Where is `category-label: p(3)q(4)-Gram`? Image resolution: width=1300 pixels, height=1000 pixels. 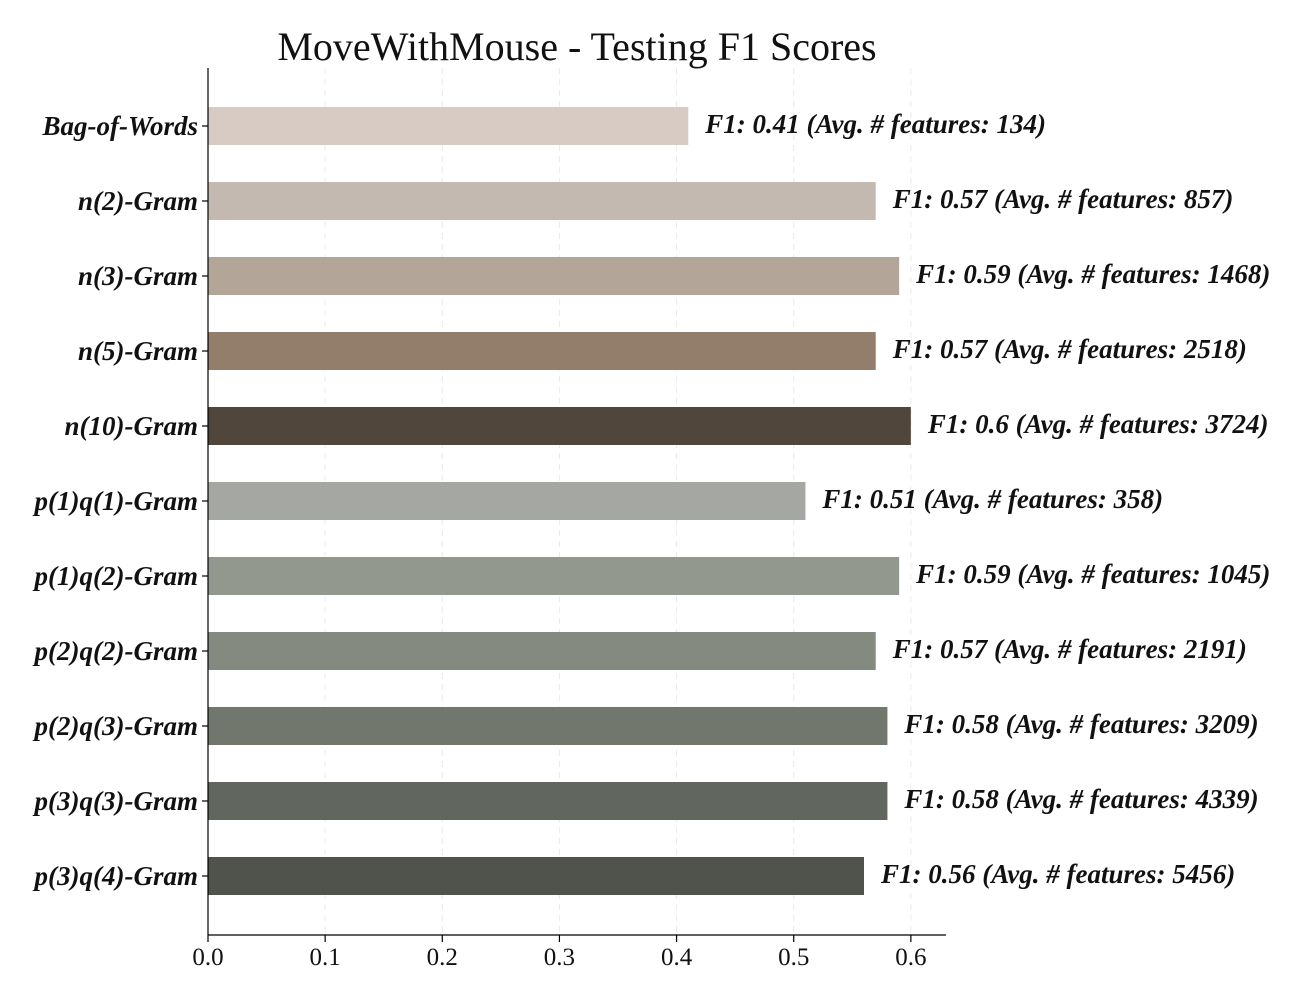
category-label: p(3)q(4)-Gram is located at coordinates (115, 876).